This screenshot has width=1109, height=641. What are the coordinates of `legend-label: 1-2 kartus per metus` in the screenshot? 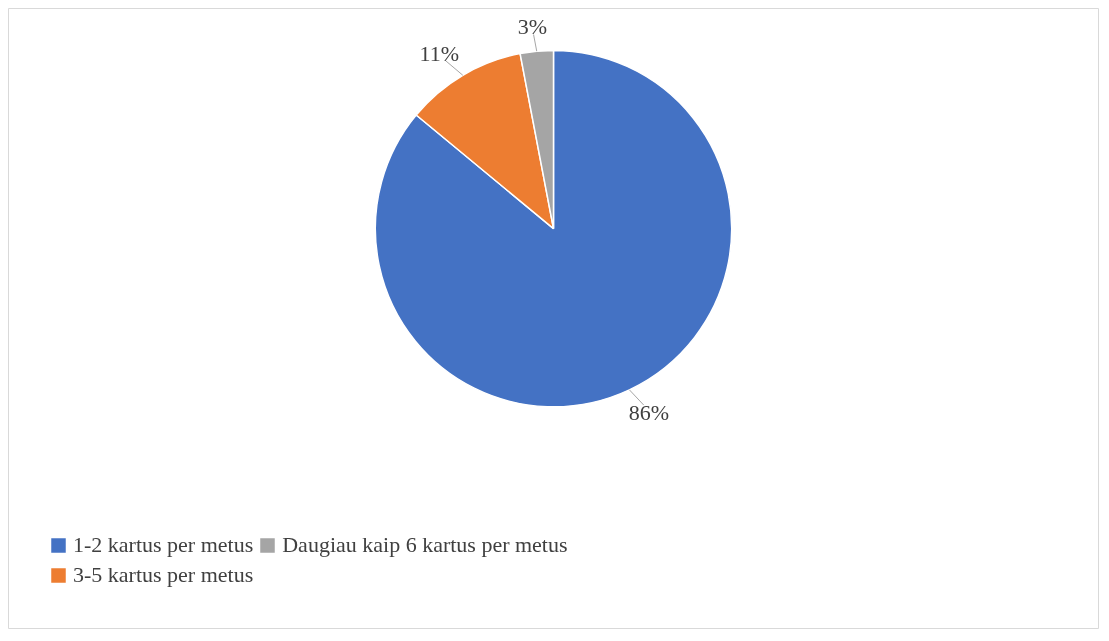 It's located at (163, 545).